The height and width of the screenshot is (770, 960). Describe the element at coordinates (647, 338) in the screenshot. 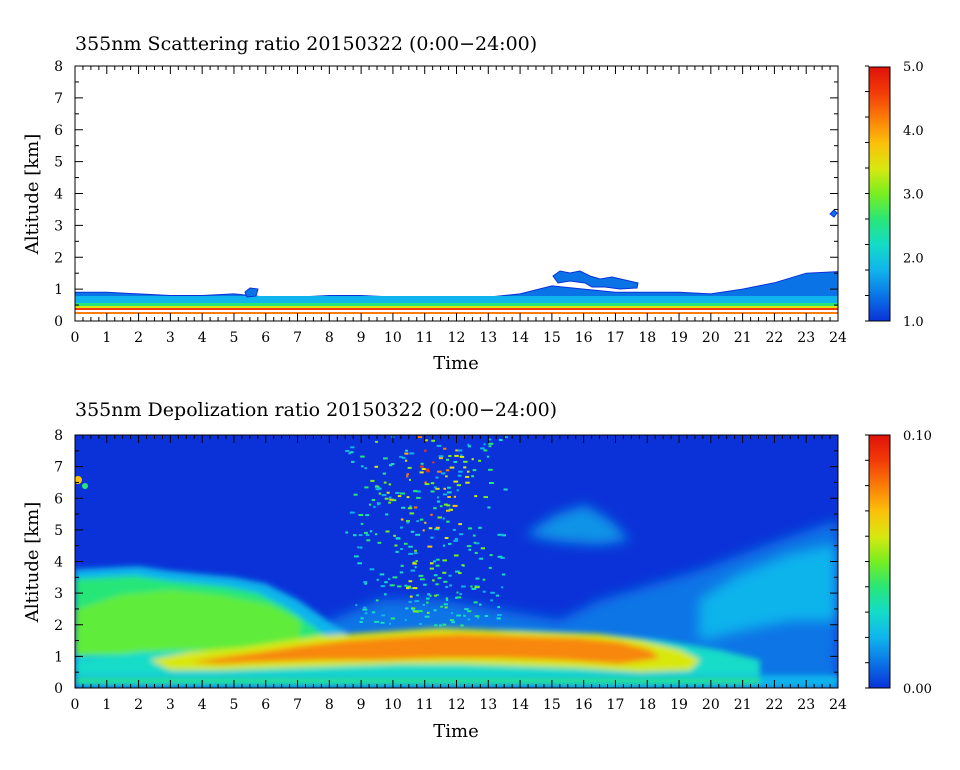

I see `x-tick-label: 18` at that location.